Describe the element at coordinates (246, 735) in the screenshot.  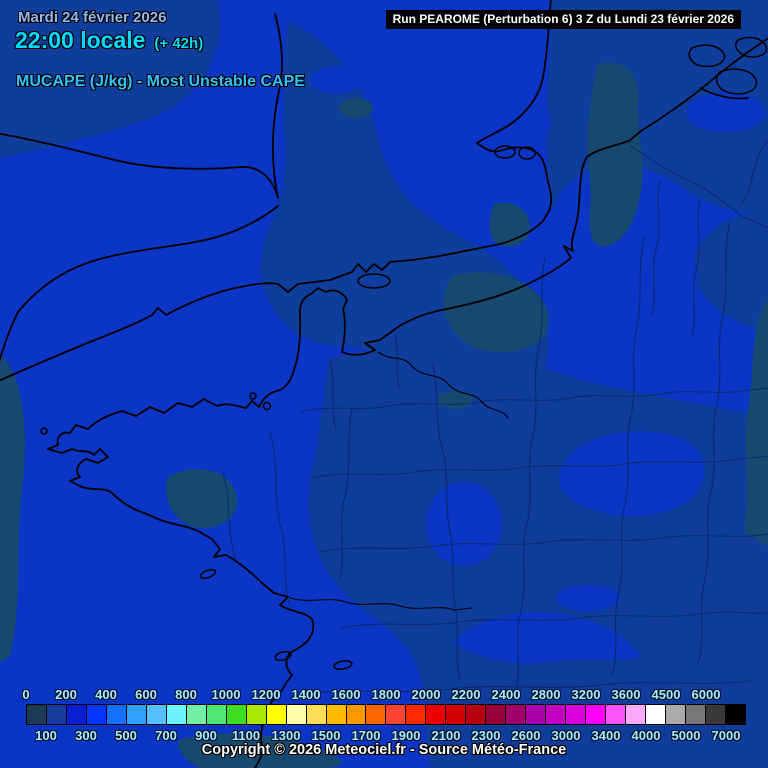
I see `colorbar-tick-label: 1100` at that location.